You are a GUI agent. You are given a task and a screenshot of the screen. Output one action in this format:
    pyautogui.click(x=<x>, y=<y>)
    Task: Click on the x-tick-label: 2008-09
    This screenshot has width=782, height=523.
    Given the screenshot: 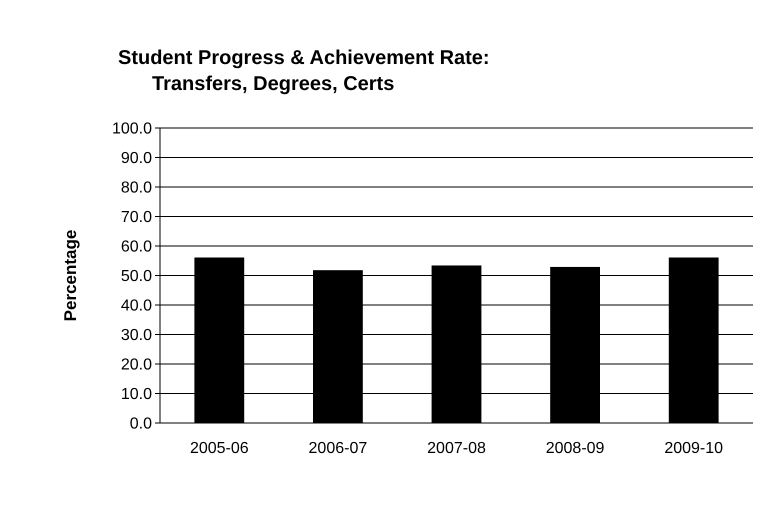 What is the action you would take?
    pyautogui.click(x=575, y=448)
    